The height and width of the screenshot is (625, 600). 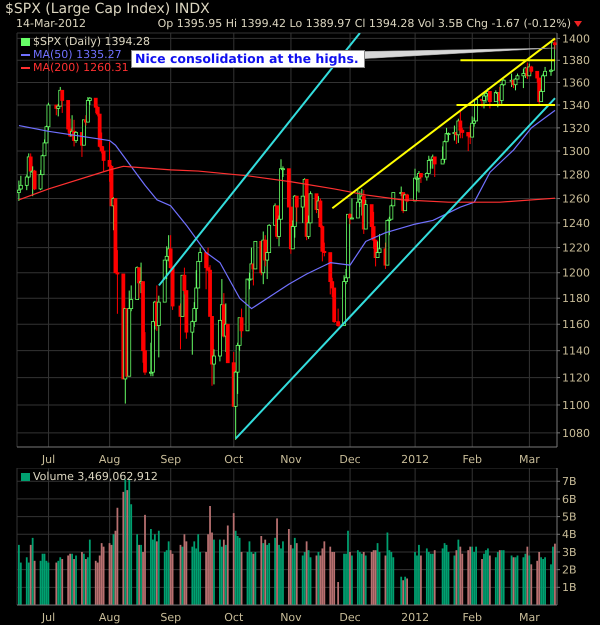 I want to click on y-tick-label: 7B, so click(x=569, y=481).